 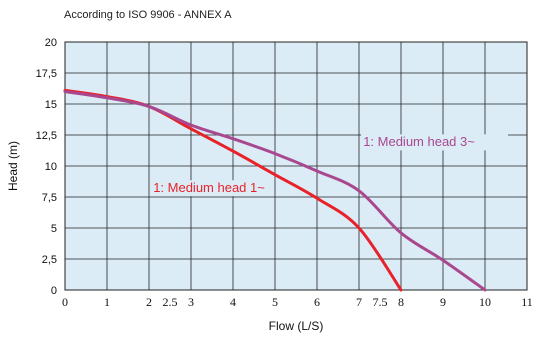 What do you see at coordinates (51, 105) in the screenshot?
I see `y-tick-label: 15` at bounding box center [51, 105].